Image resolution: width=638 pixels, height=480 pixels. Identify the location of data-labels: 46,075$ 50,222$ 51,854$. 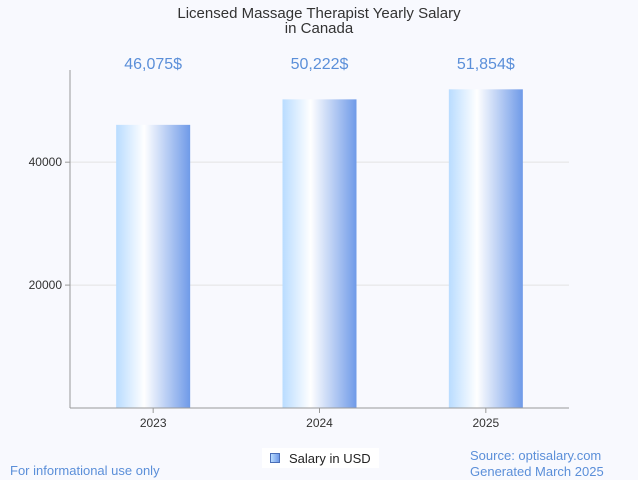
(319, 64).